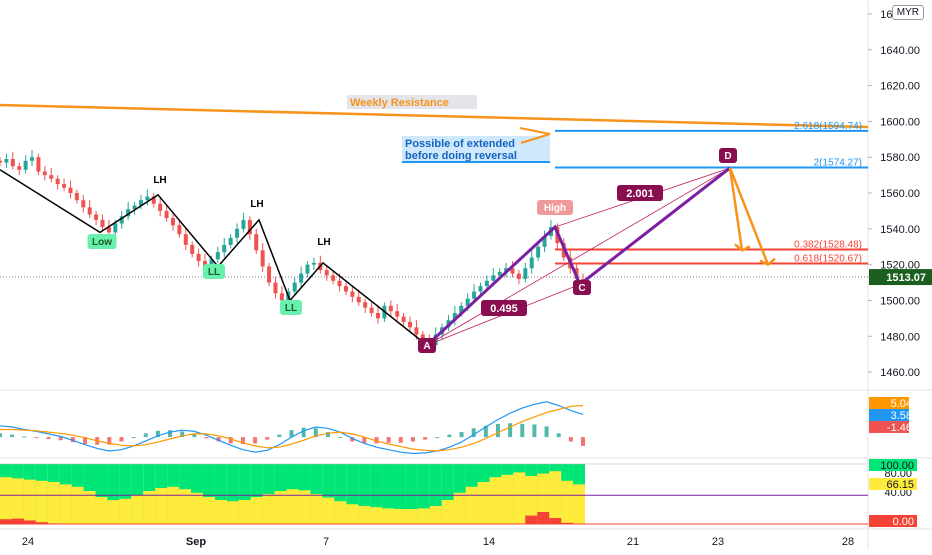  I want to click on fib-level-label: 0.618(1520.67), so click(828, 258).